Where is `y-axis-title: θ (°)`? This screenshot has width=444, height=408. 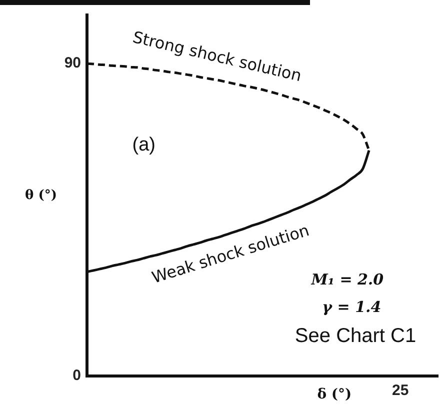
y-axis-title: θ (°) is located at coordinates (41, 195).